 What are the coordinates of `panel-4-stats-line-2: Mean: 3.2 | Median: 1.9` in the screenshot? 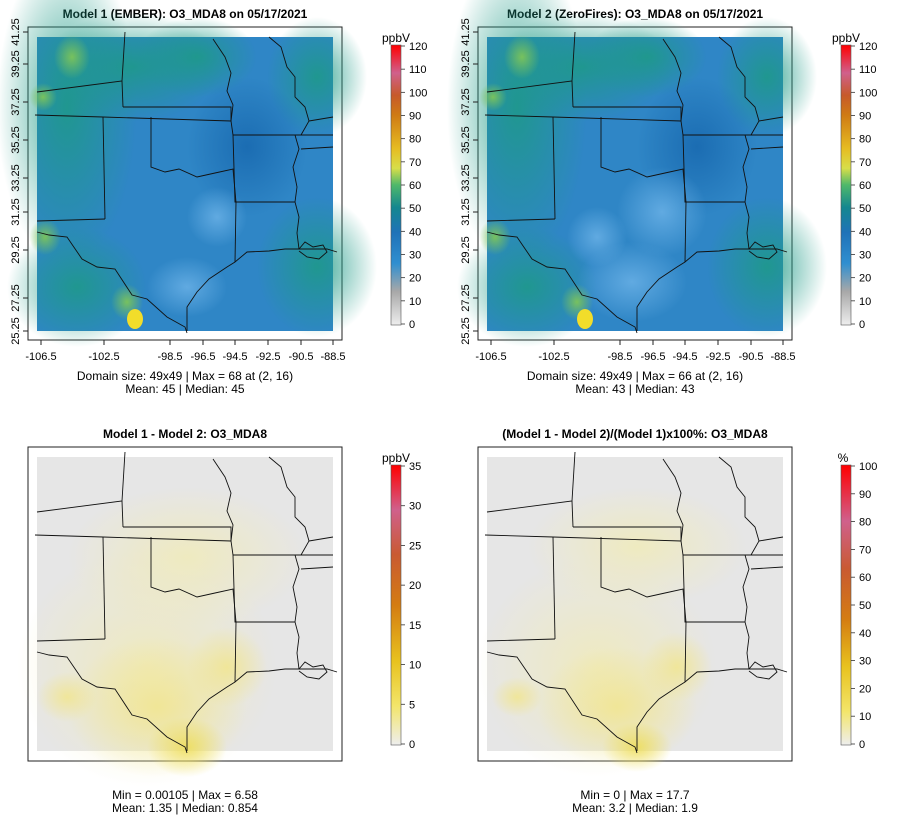 It's located at (635, 808).